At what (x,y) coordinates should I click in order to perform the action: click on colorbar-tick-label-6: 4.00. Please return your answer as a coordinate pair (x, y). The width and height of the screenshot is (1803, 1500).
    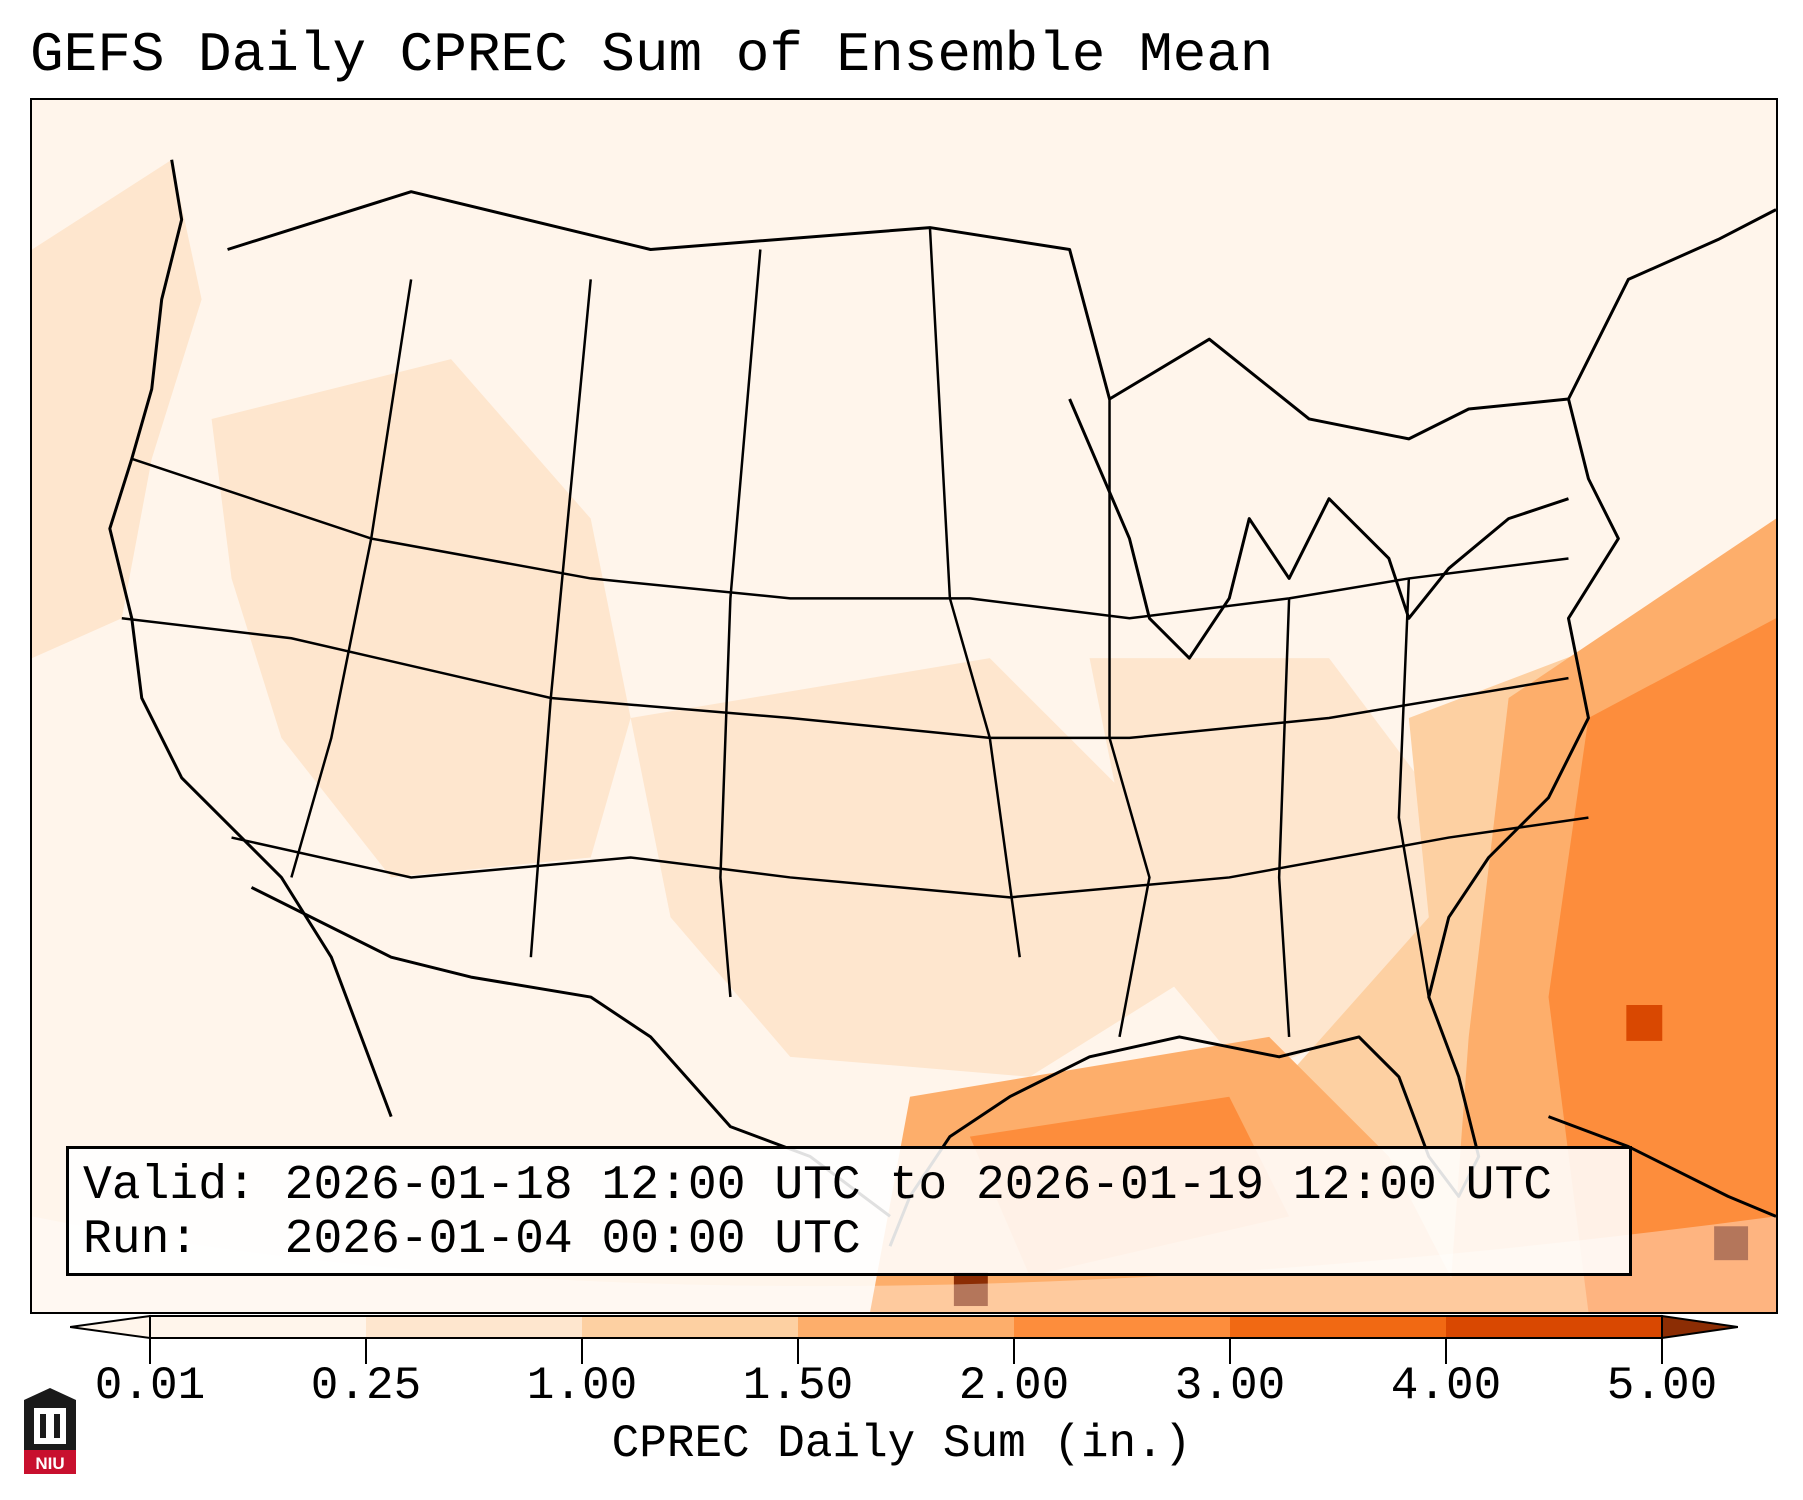
    Looking at the image, I should click on (1446, 1386).